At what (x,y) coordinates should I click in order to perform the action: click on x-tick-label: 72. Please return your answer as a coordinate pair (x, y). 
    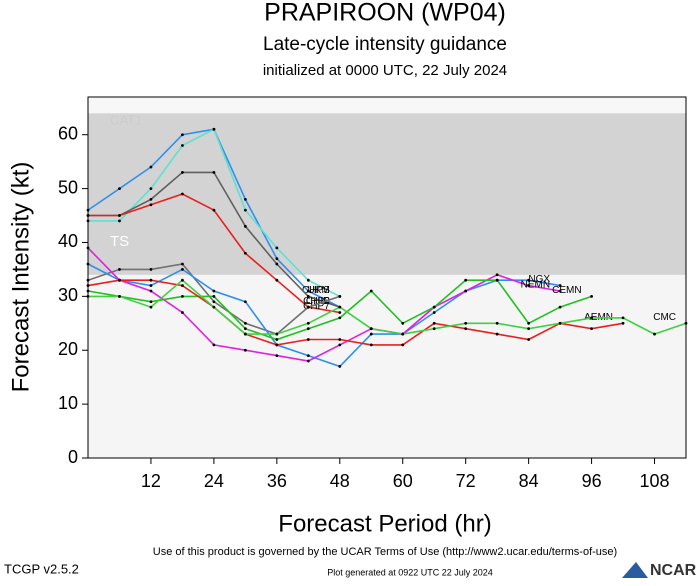
    Looking at the image, I should click on (466, 481).